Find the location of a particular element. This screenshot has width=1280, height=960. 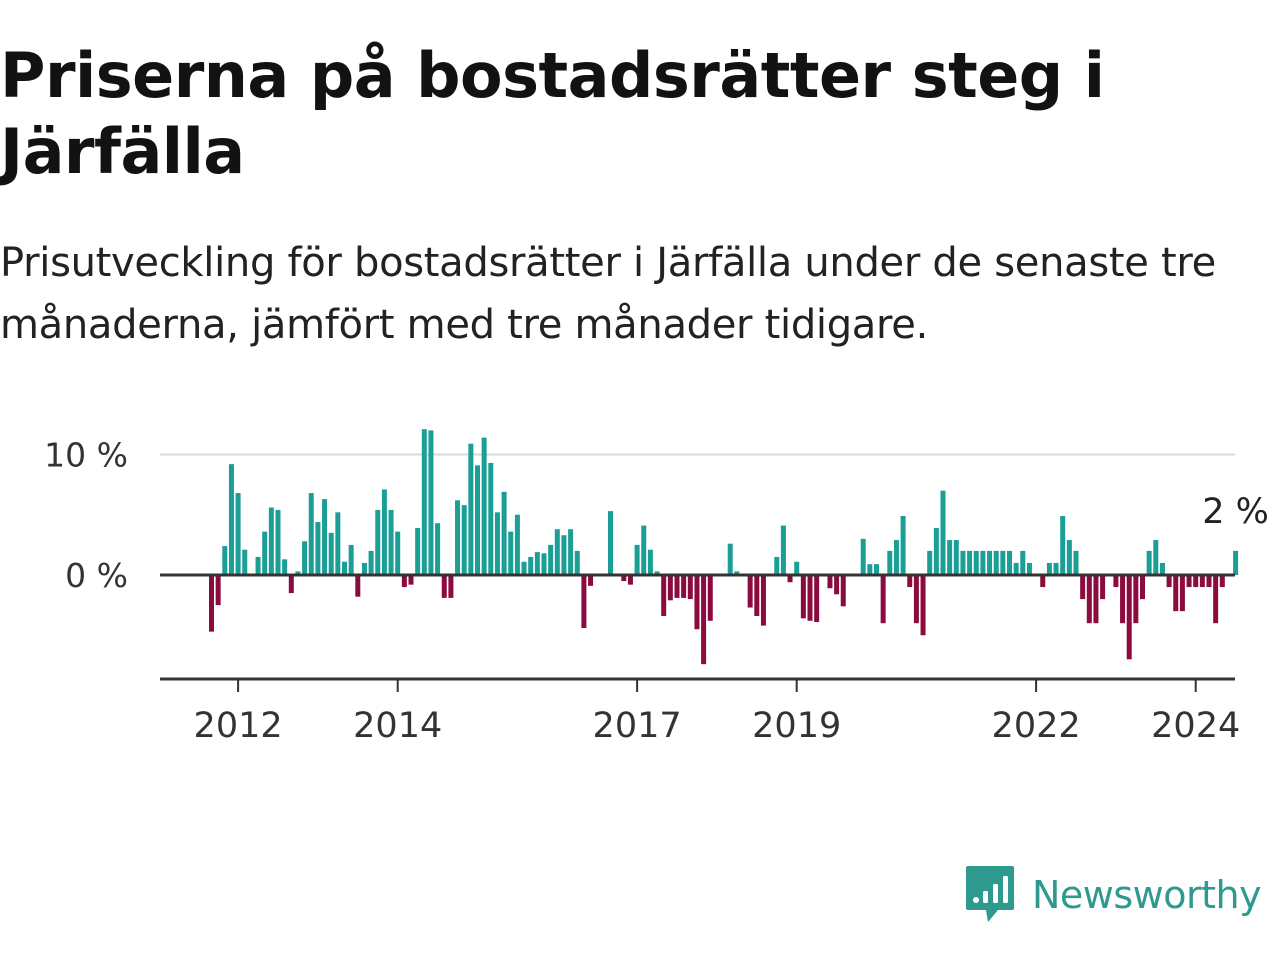

y-tick-label: 10 % is located at coordinates (86, 455).